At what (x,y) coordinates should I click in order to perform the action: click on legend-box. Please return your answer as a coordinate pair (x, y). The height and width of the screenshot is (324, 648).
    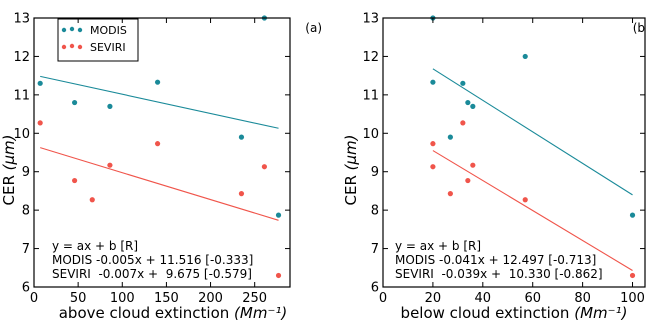
    Looking at the image, I should click on (98, 40).